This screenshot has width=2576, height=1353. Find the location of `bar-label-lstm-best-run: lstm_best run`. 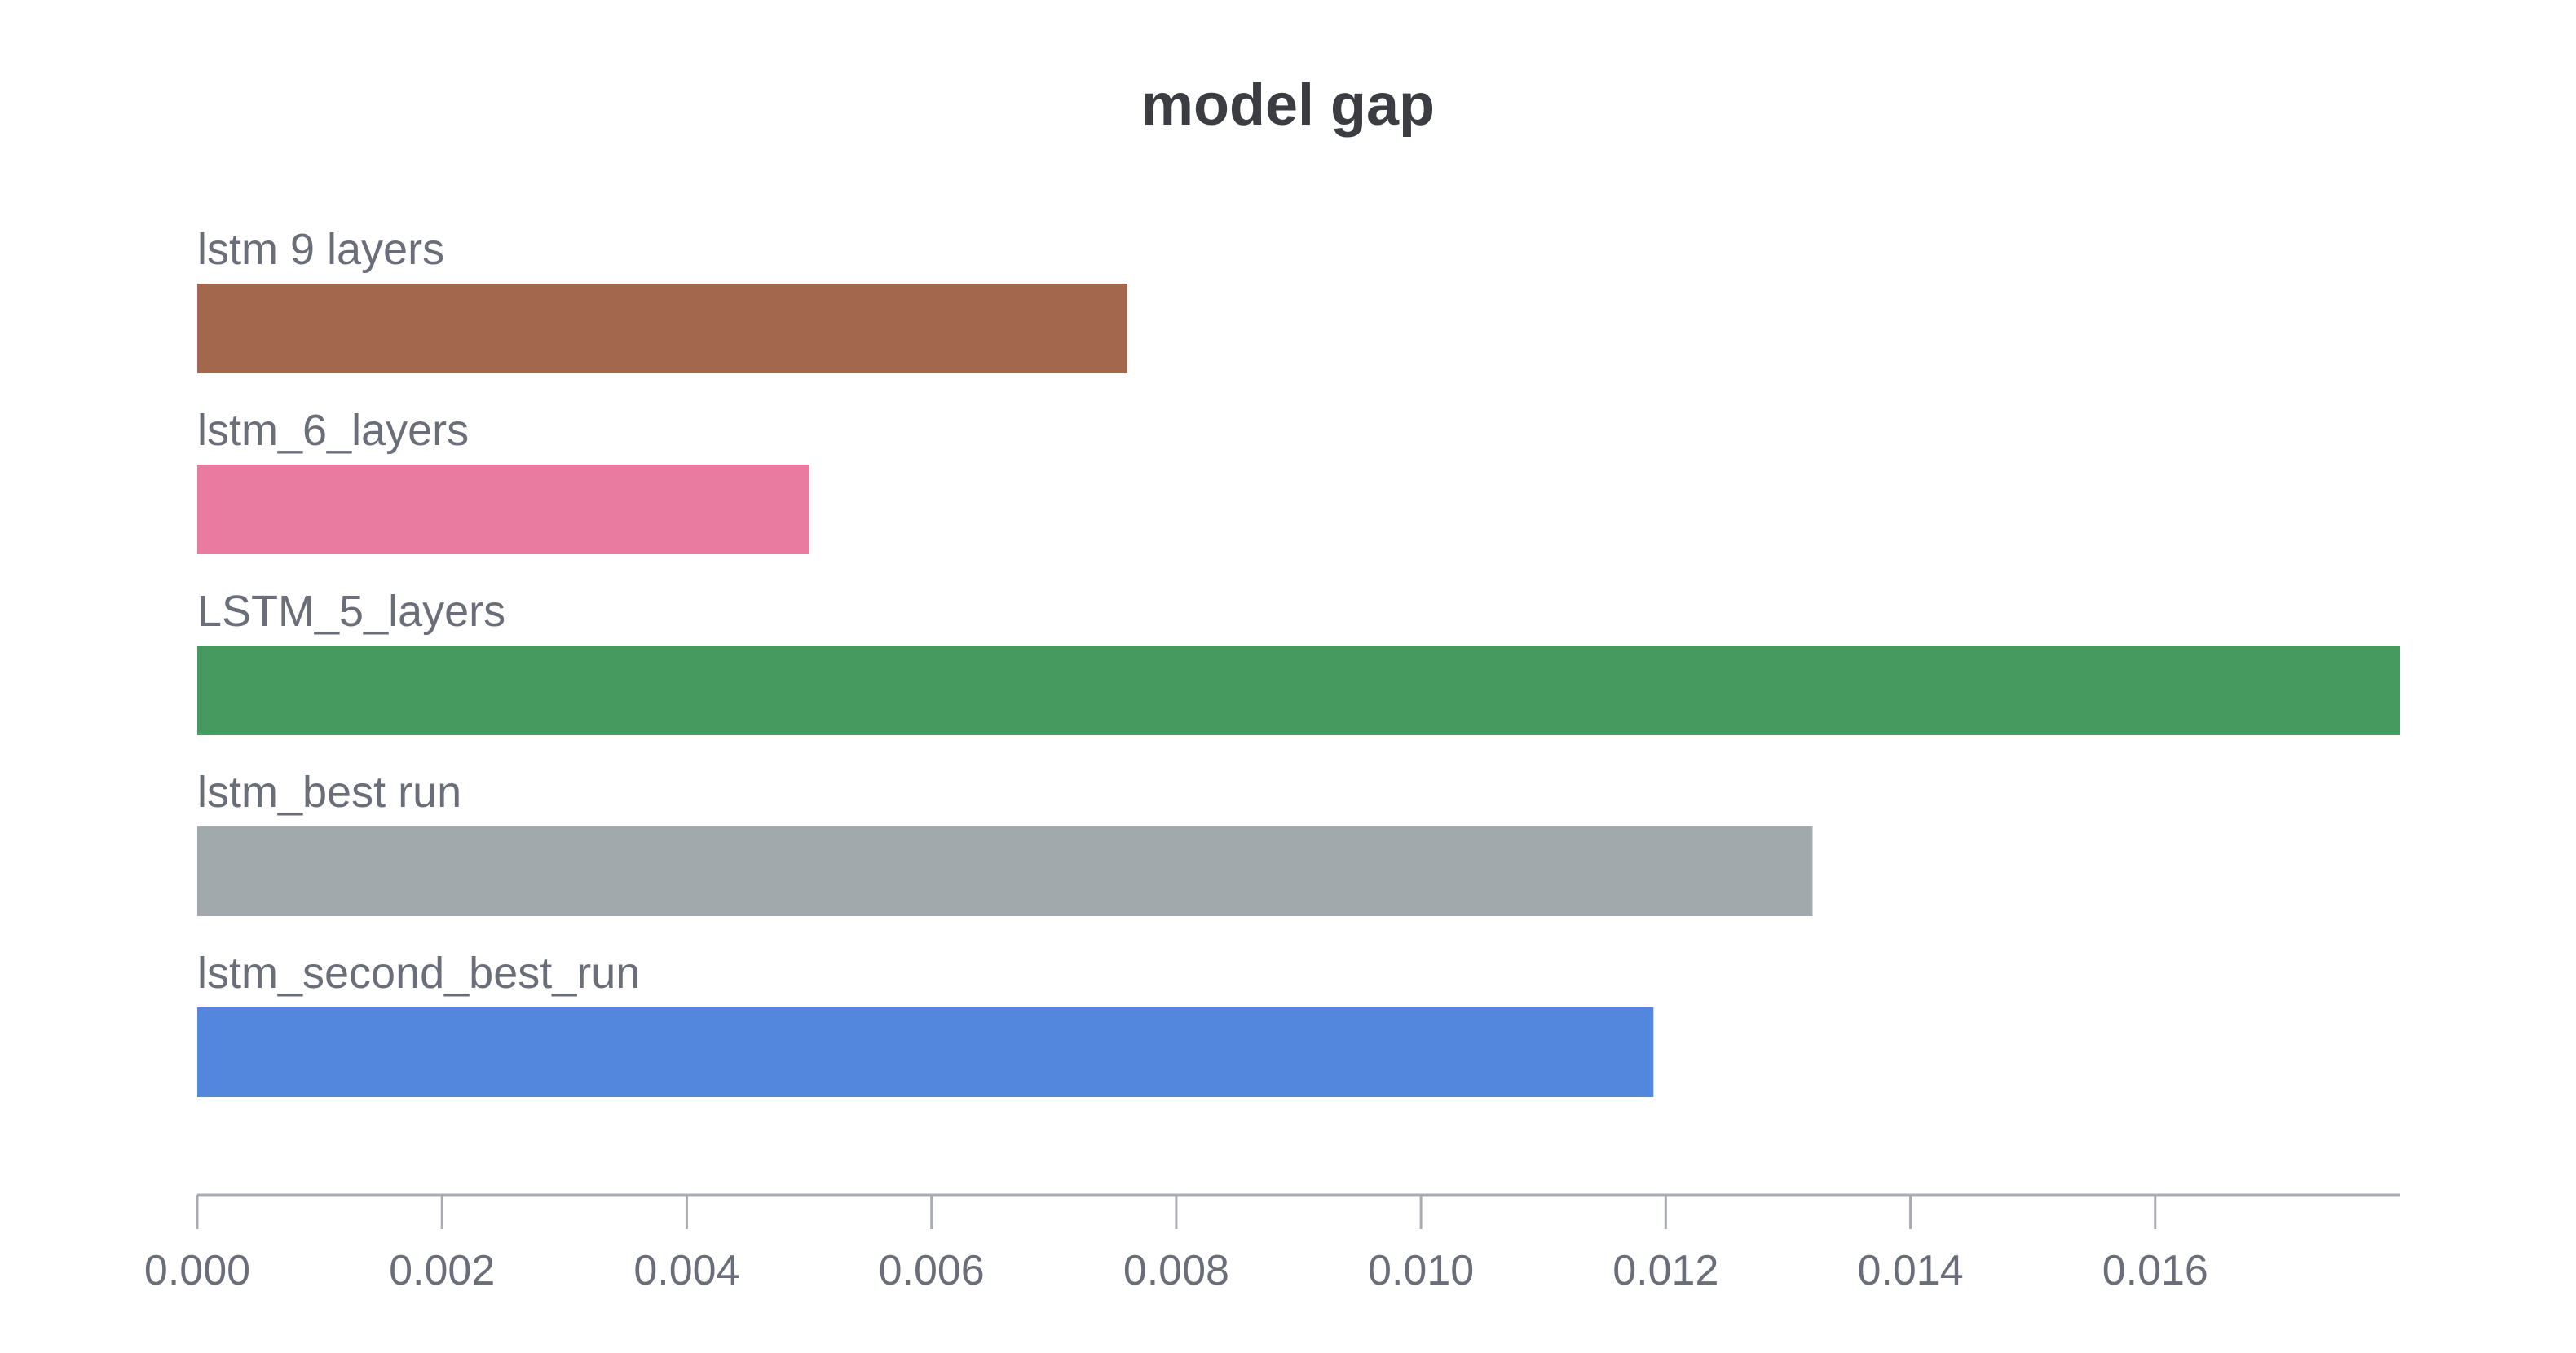

bar-label-lstm-best-run: lstm_best run is located at coordinates (329, 792).